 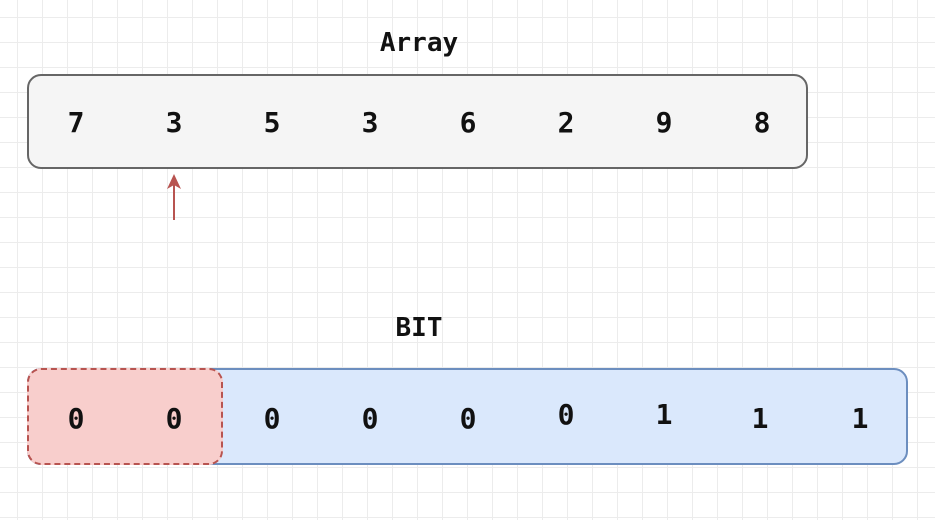 I want to click on array-cell-0: 7, so click(x=76, y=122).